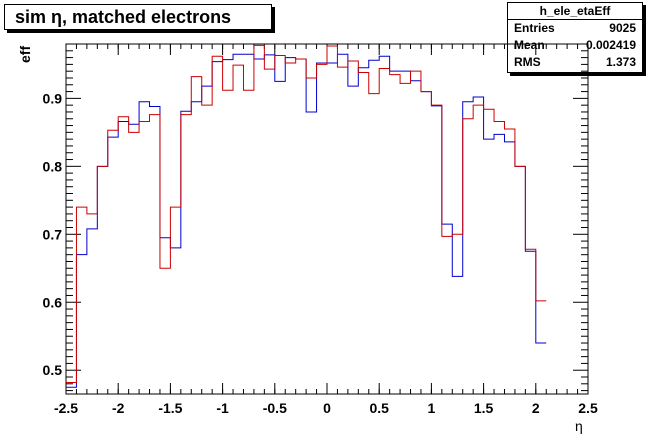  I want to click on x-tick-label: 1, so click(432, 408).